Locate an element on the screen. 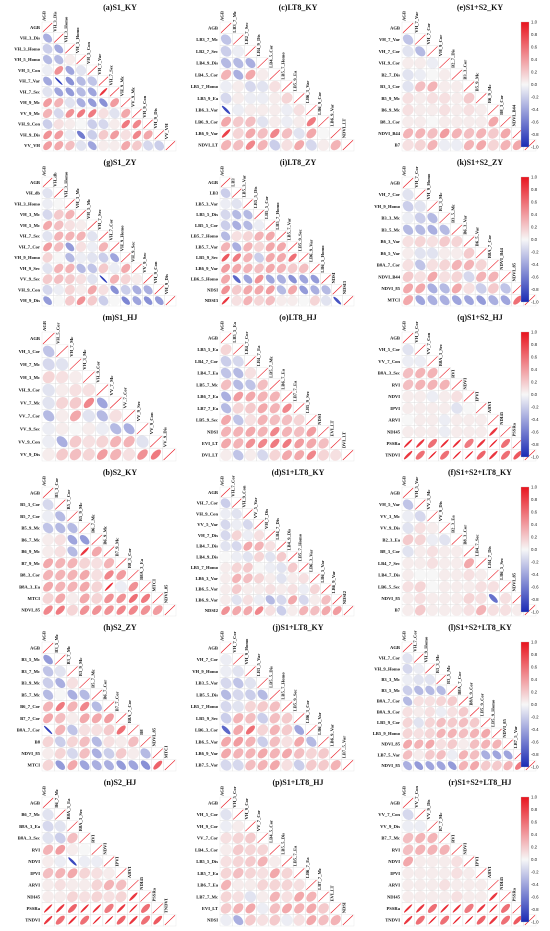 This screenshot has width=550, height=931. panel-title: (p)S1+LT8_HJ is located at coordinates (298, 782).